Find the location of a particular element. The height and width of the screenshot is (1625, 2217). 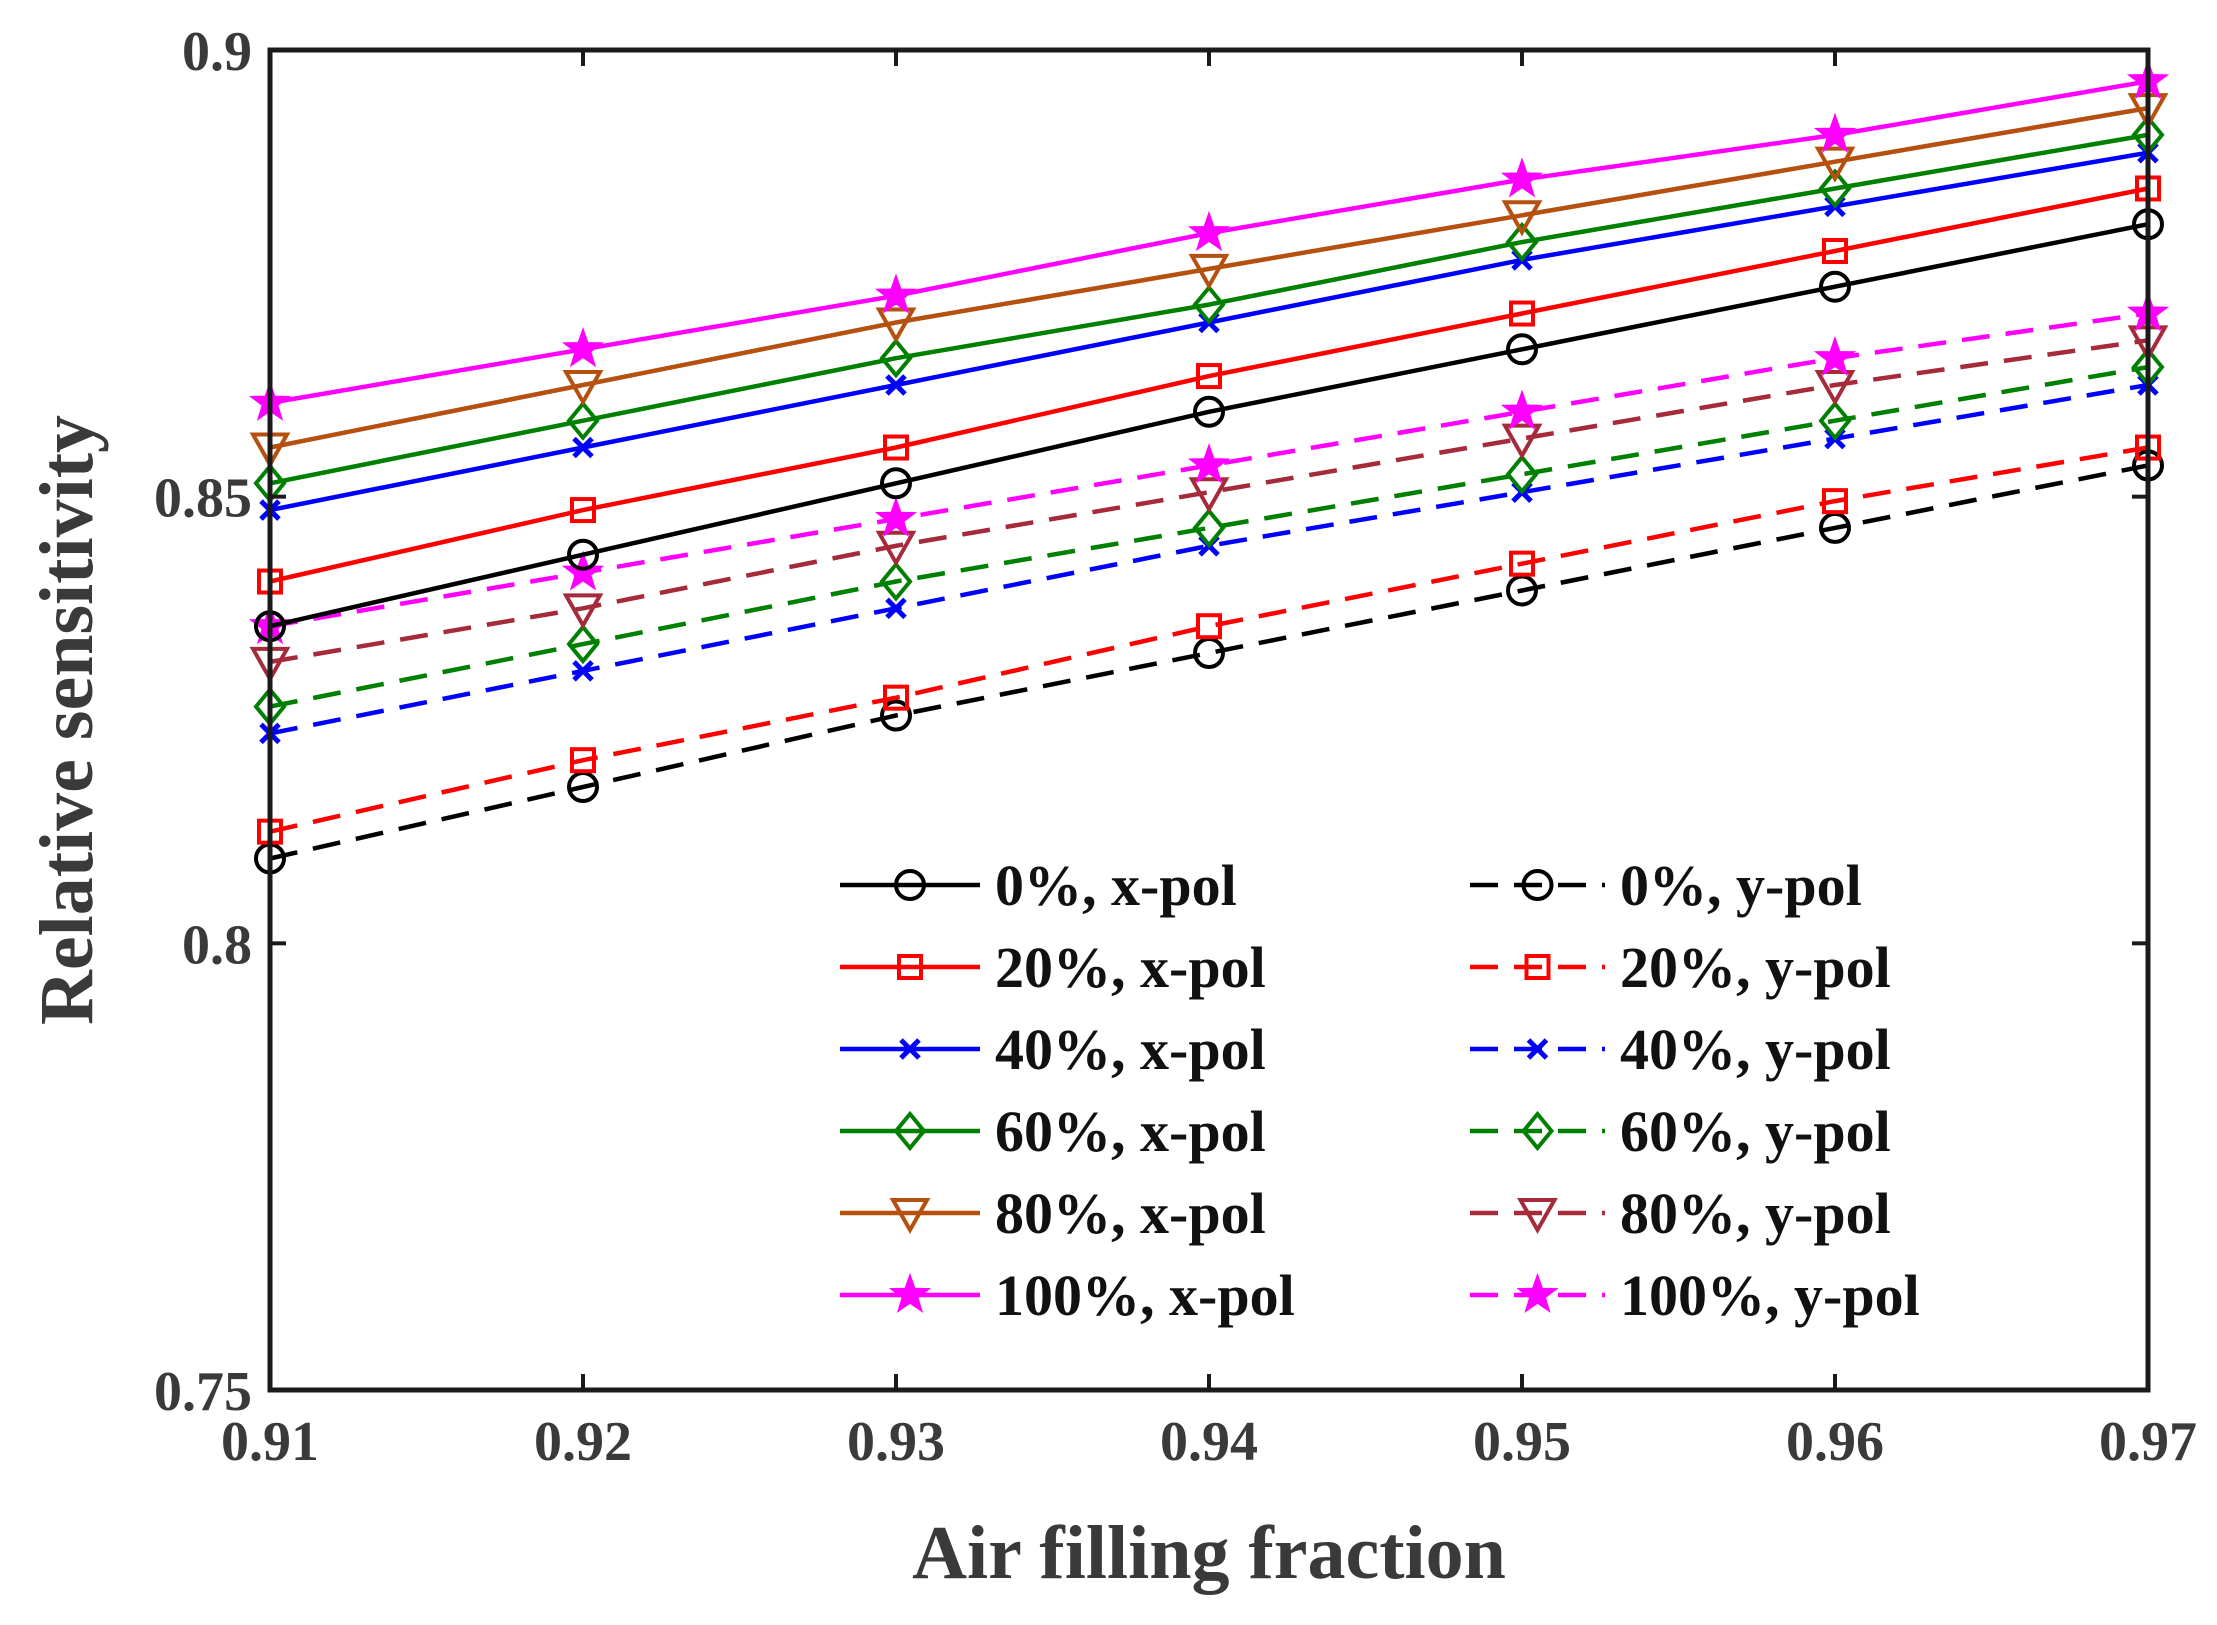

legend-label: 0%, y-pol is located at coordinates (1741, 885).